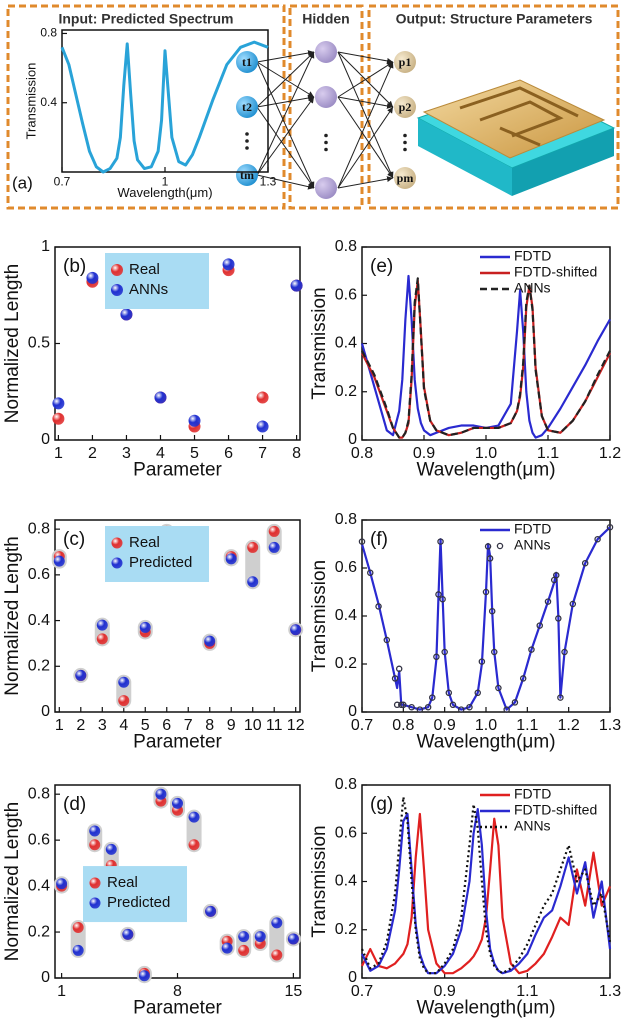 This screenshot has height=1028, width=624. Describe the element at coordinates (117, 290) in the screenshot. I see `legend-marker` at that location.